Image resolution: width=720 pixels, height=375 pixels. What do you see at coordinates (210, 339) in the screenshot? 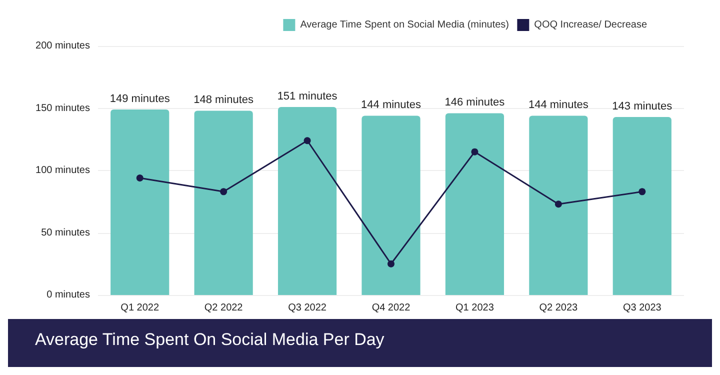
I see `text: Average Time Spent On Social Media Per Day` at bounding box center [210, 339].